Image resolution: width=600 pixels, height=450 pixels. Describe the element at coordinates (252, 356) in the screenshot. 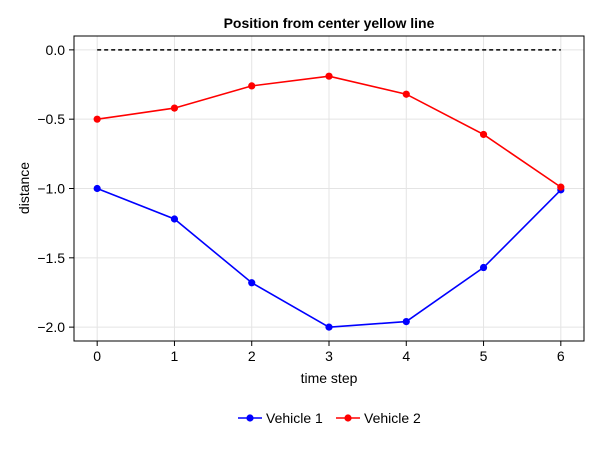

I see `x-tick-label: 2` at that location.